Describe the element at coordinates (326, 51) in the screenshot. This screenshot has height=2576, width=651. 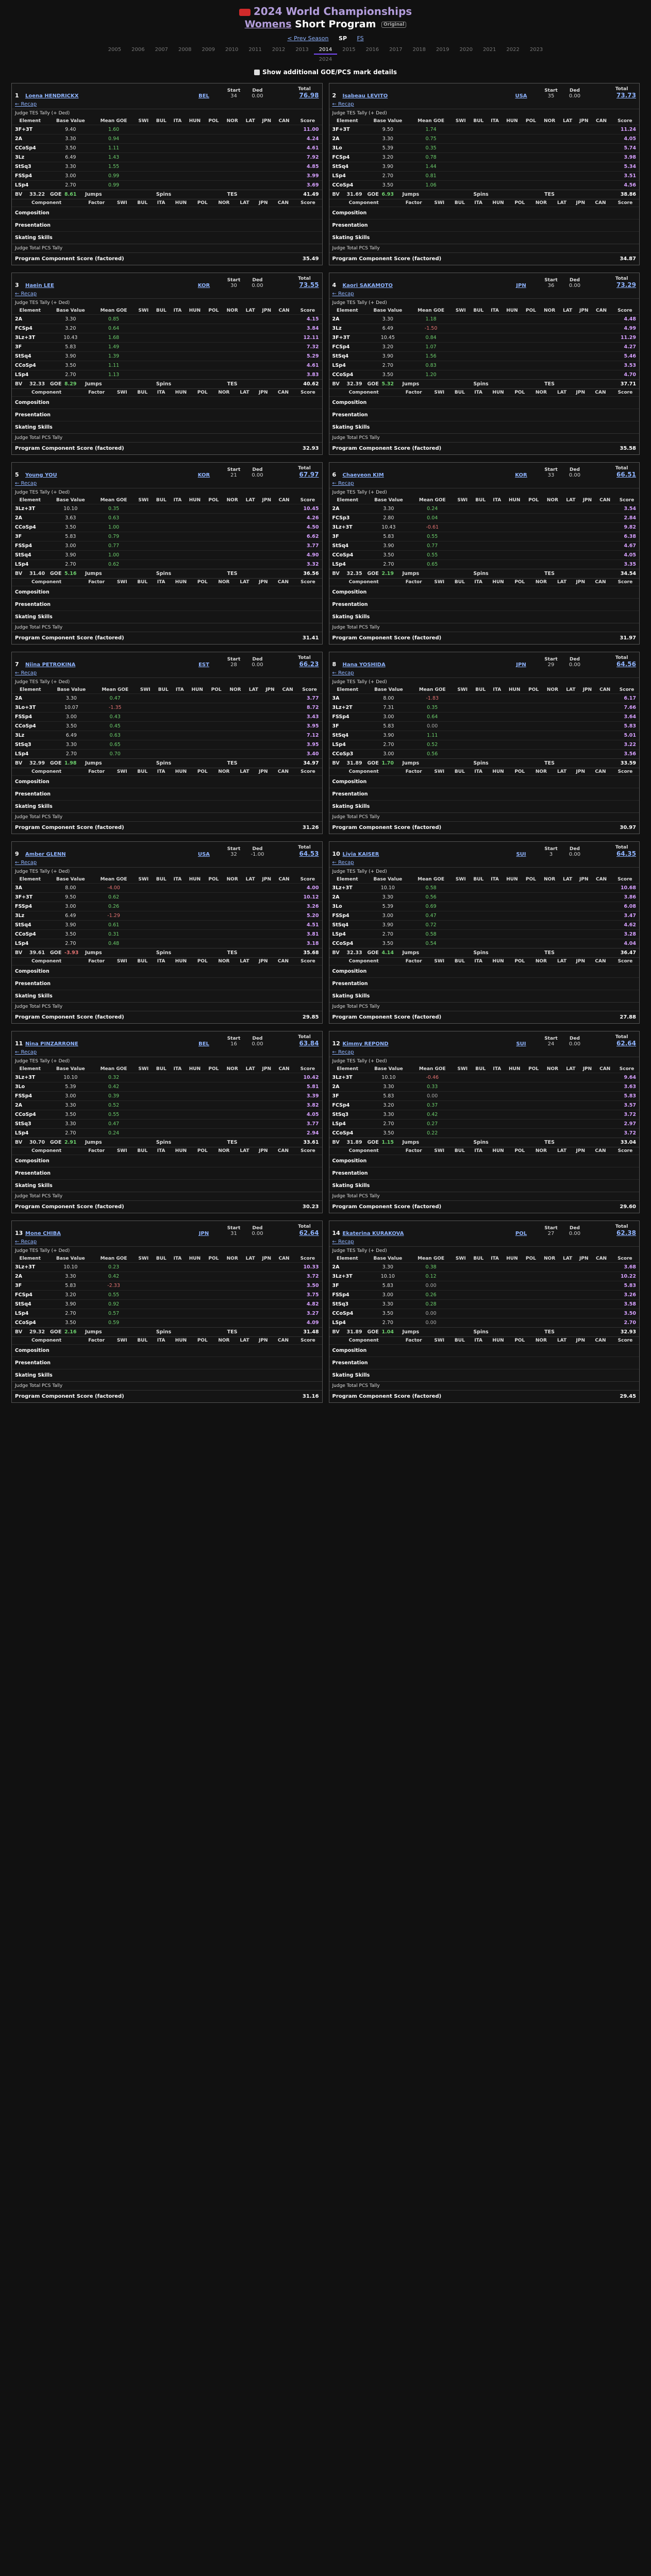
I see `year-tab: 2014` at that location.